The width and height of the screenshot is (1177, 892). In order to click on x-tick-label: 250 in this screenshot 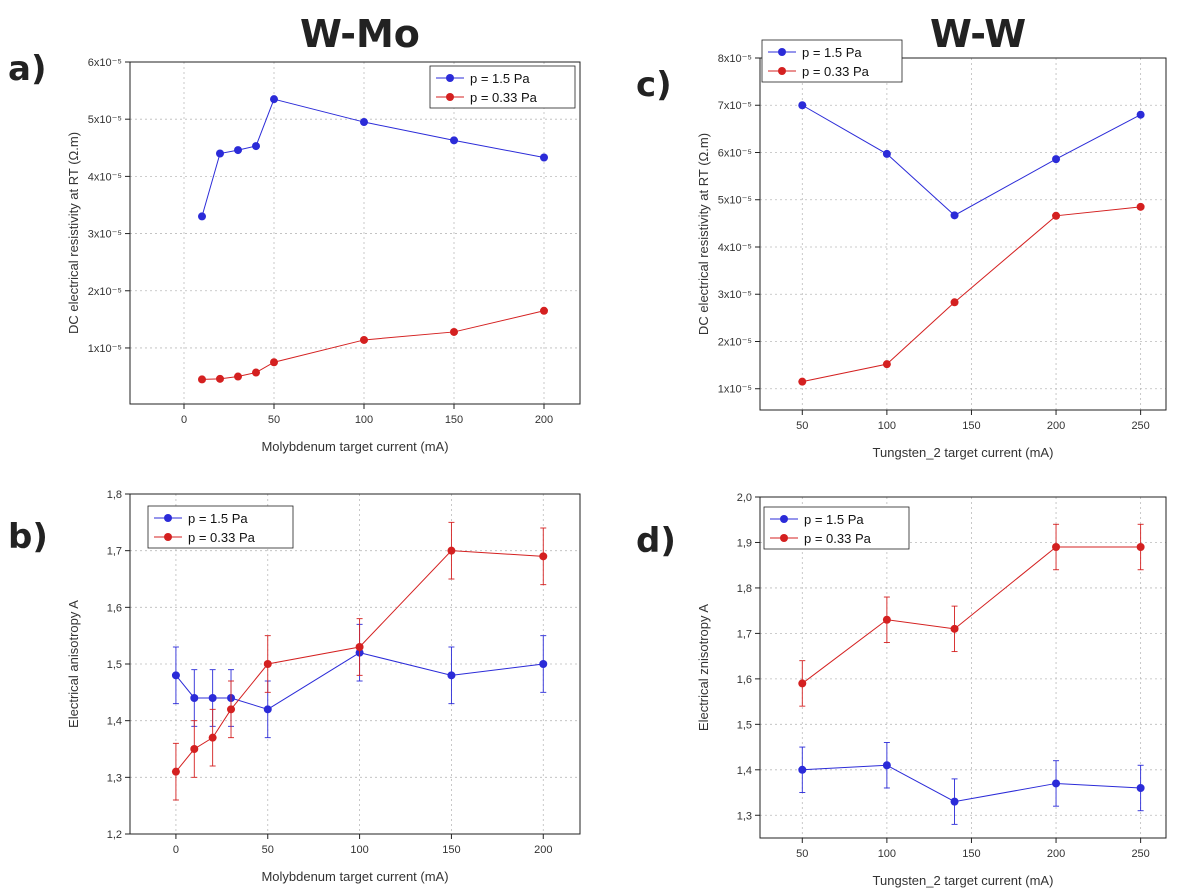, I will do `click(1140, 426)`.